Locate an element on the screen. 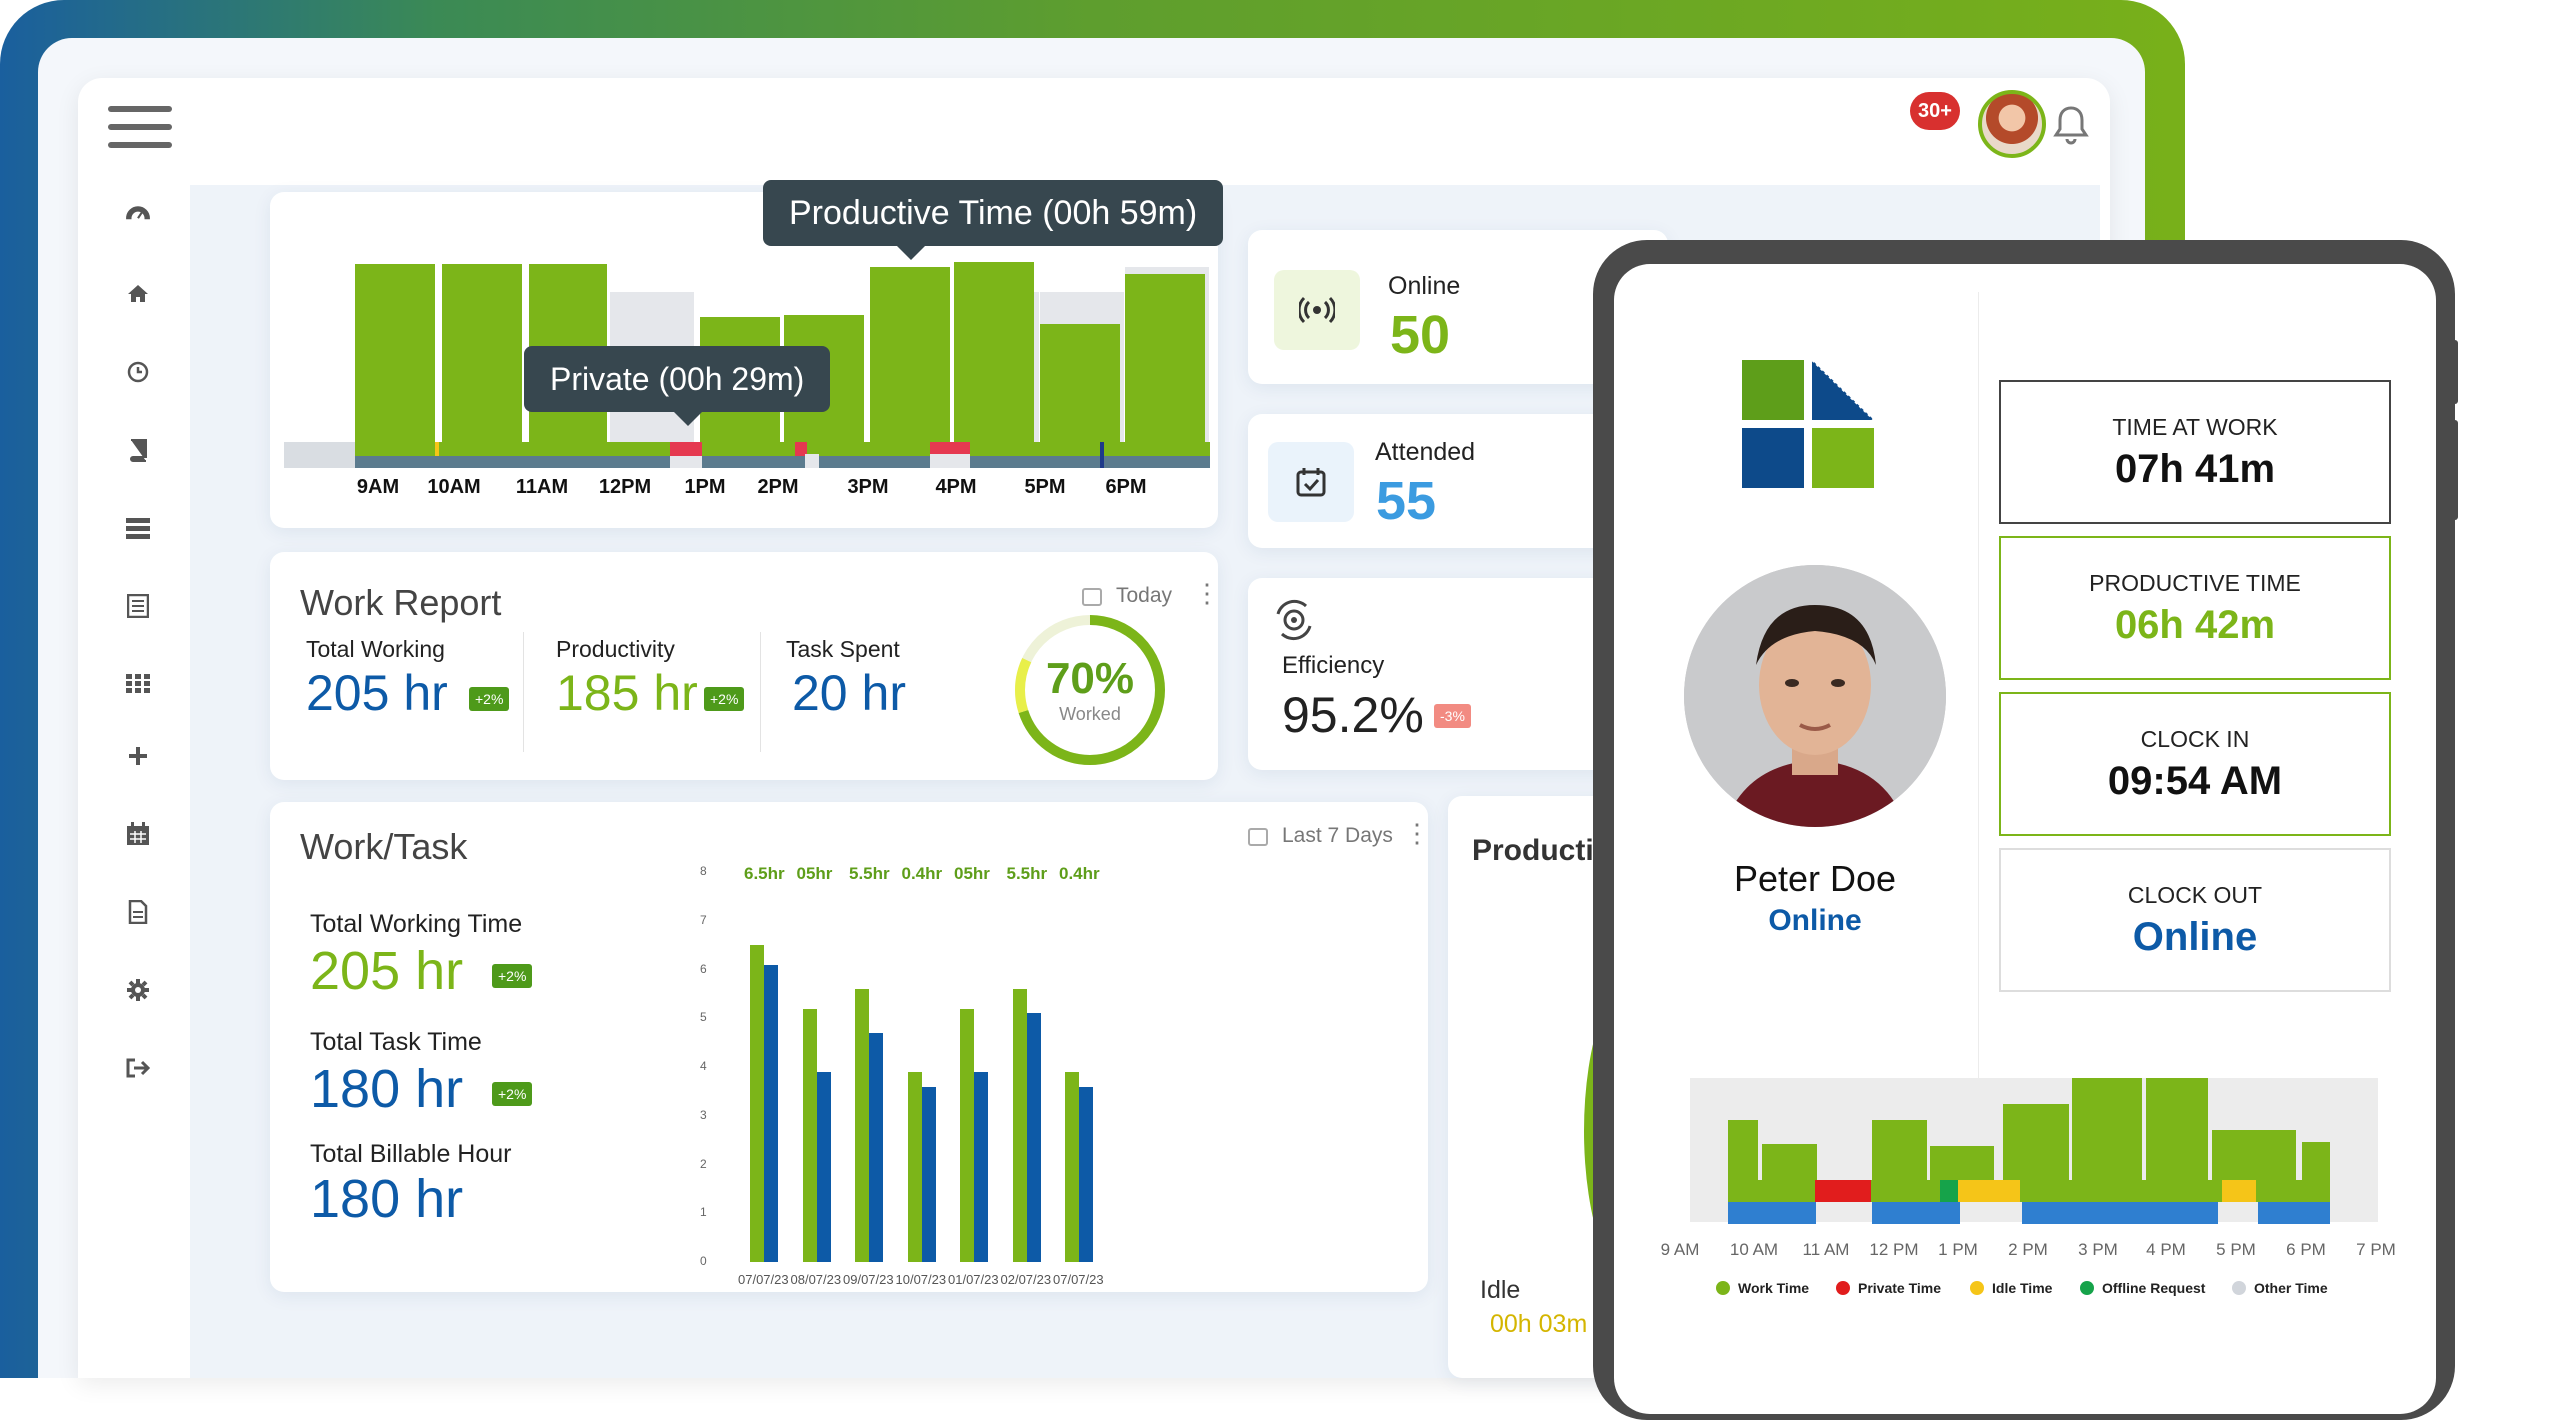  home-icon is located at coordinates (138, 294).